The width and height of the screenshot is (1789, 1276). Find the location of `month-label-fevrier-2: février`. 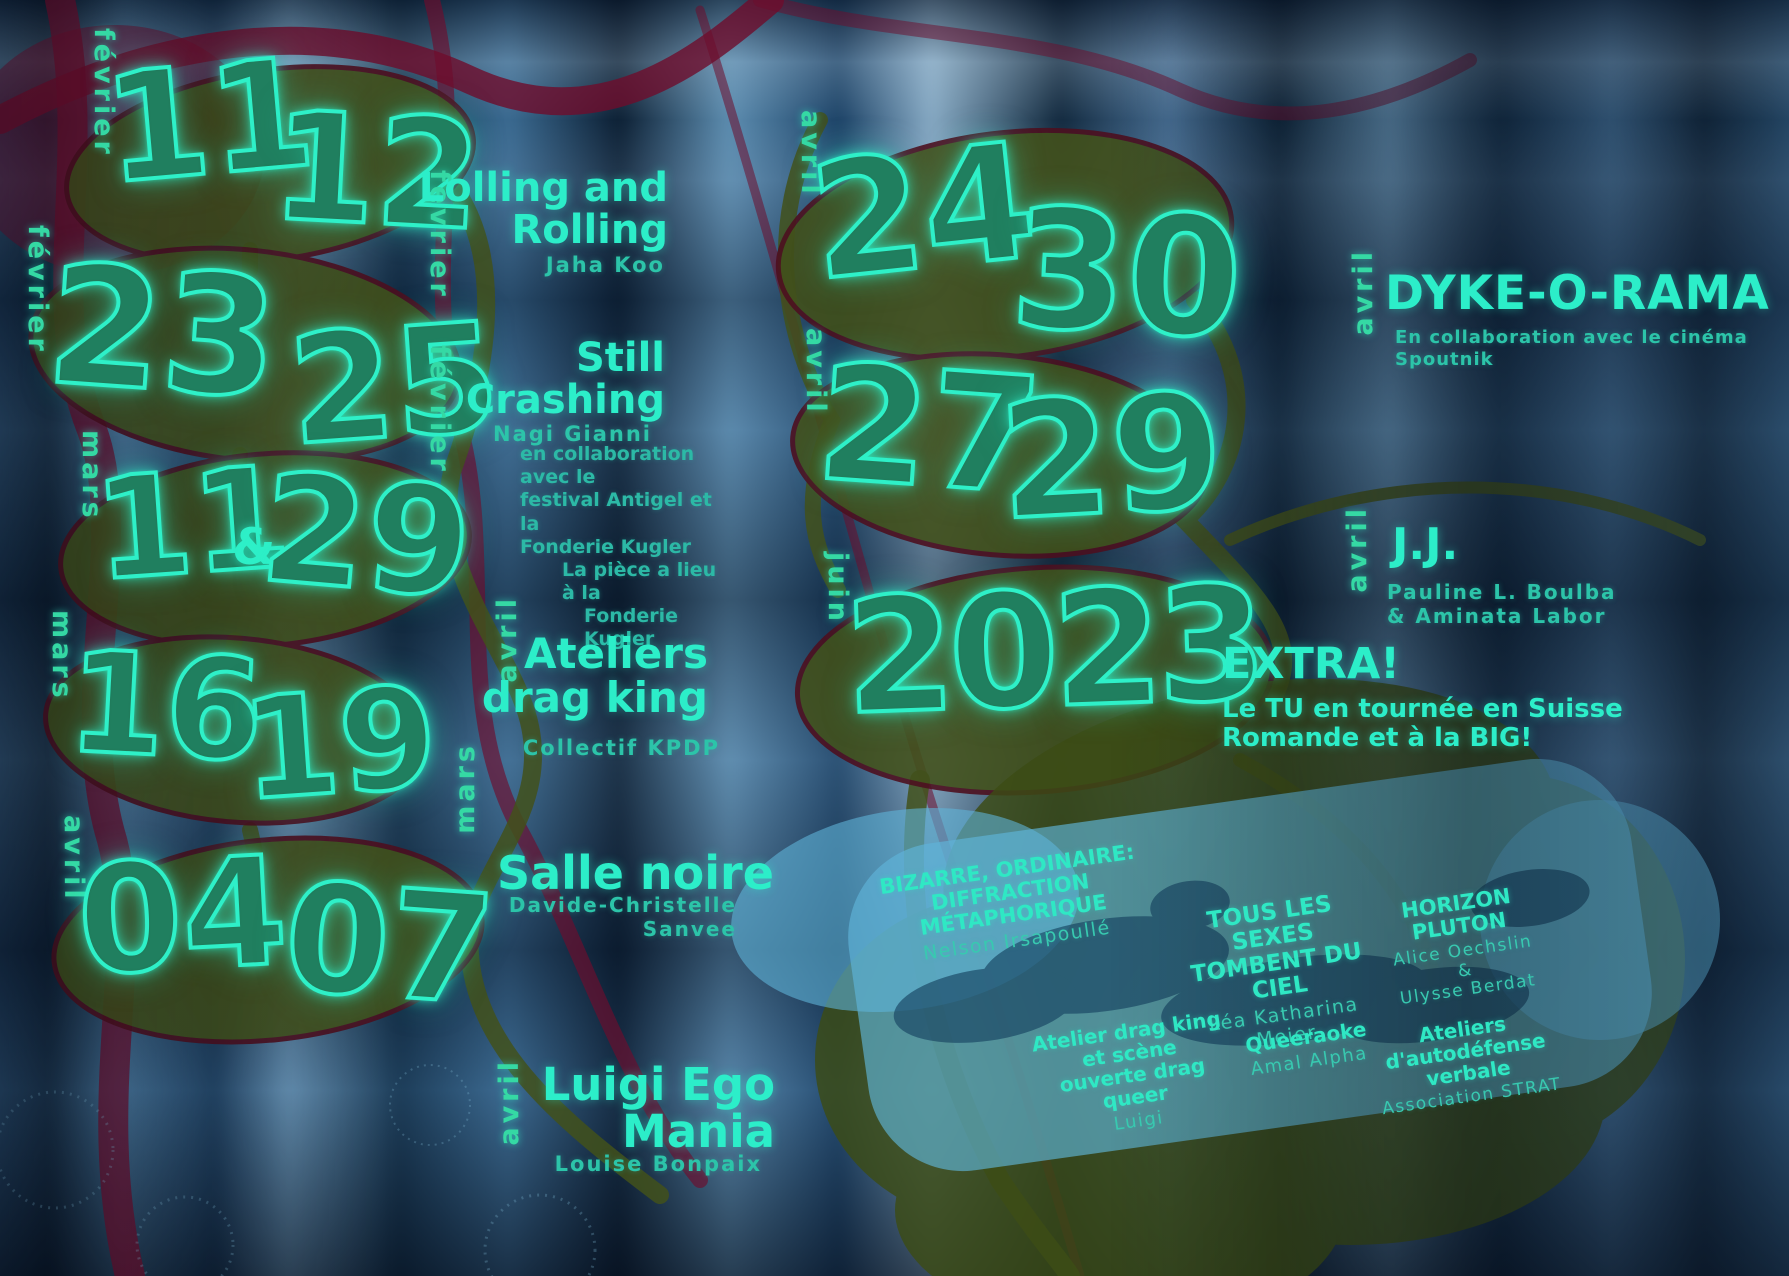

month-label-fevrier-2: février is located at coordinates (439, 235).